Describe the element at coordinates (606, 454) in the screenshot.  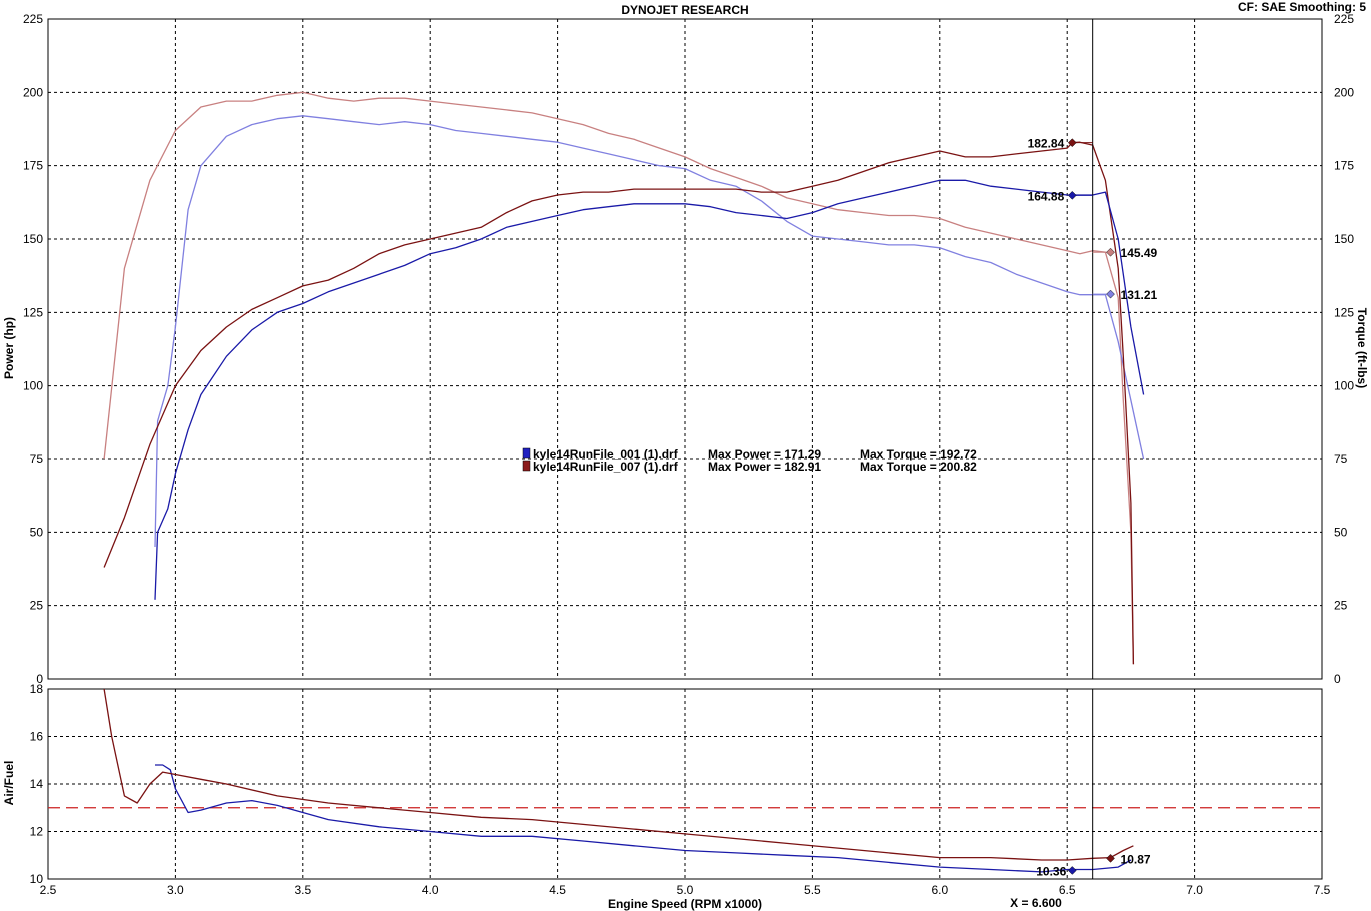
I see `legend-file-run1: kyle14RunFile_001 (1).drf` at that location.